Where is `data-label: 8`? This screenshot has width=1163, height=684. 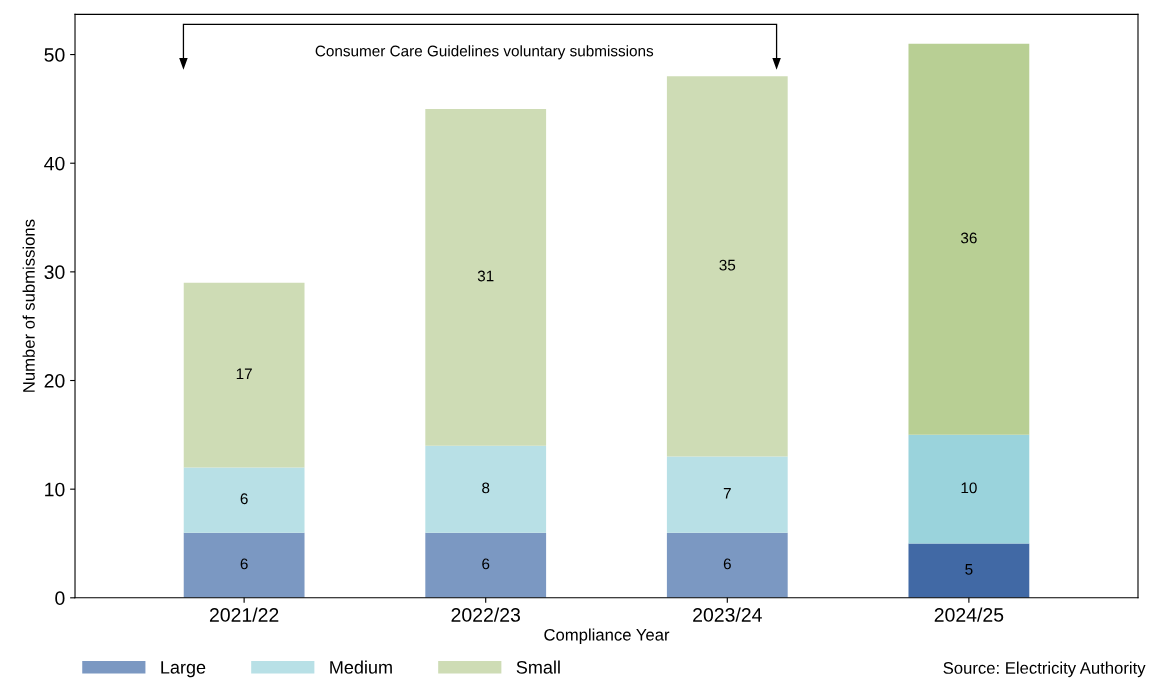 data-label: 8 is located at coordinates (486, 488).